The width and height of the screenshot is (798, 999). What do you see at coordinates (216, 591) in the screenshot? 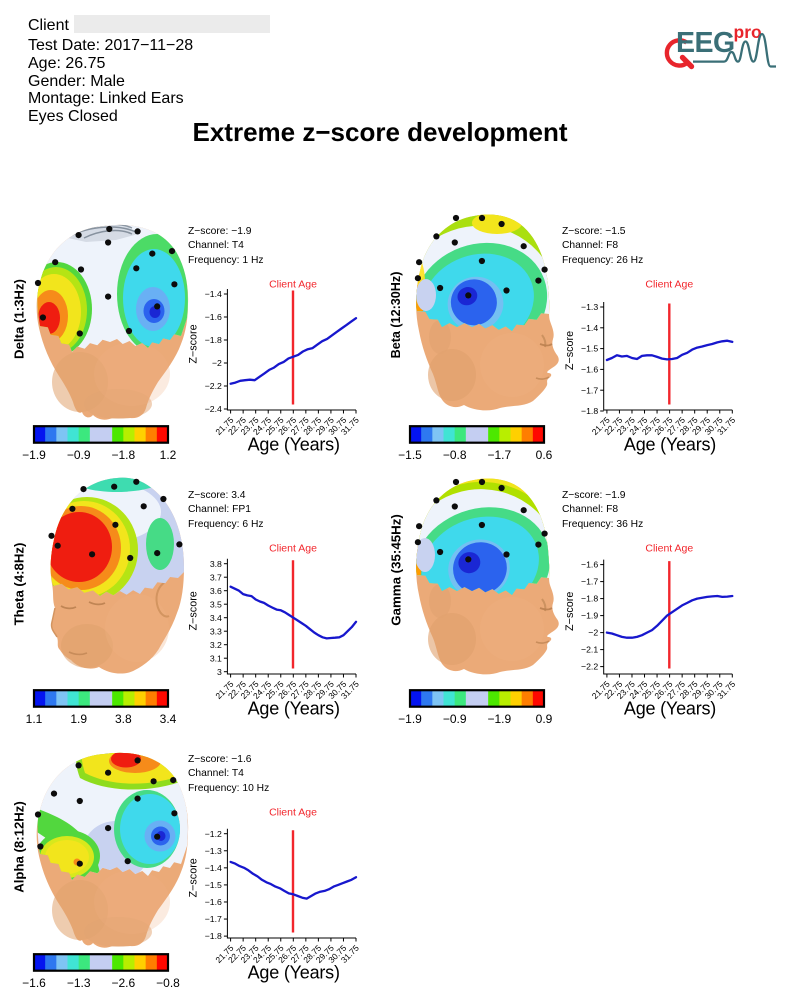
I see `svg-text: 3.6` at bounding box center [216, 591].